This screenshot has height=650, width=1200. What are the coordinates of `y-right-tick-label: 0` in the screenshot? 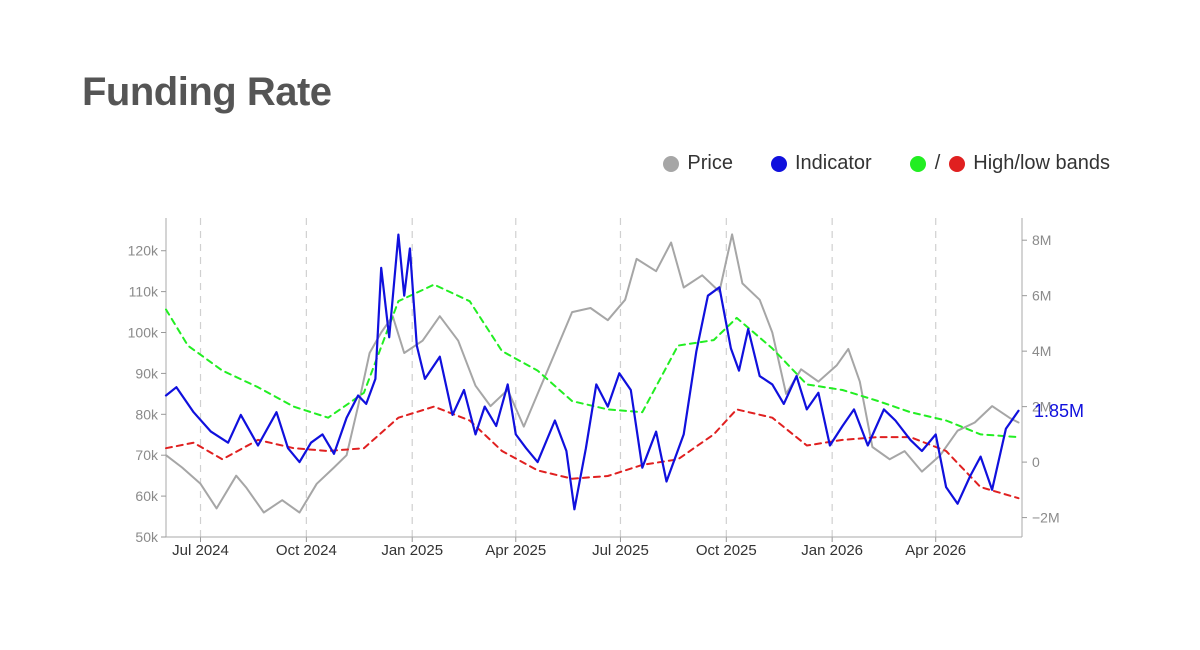 It's located at (1036, 462).